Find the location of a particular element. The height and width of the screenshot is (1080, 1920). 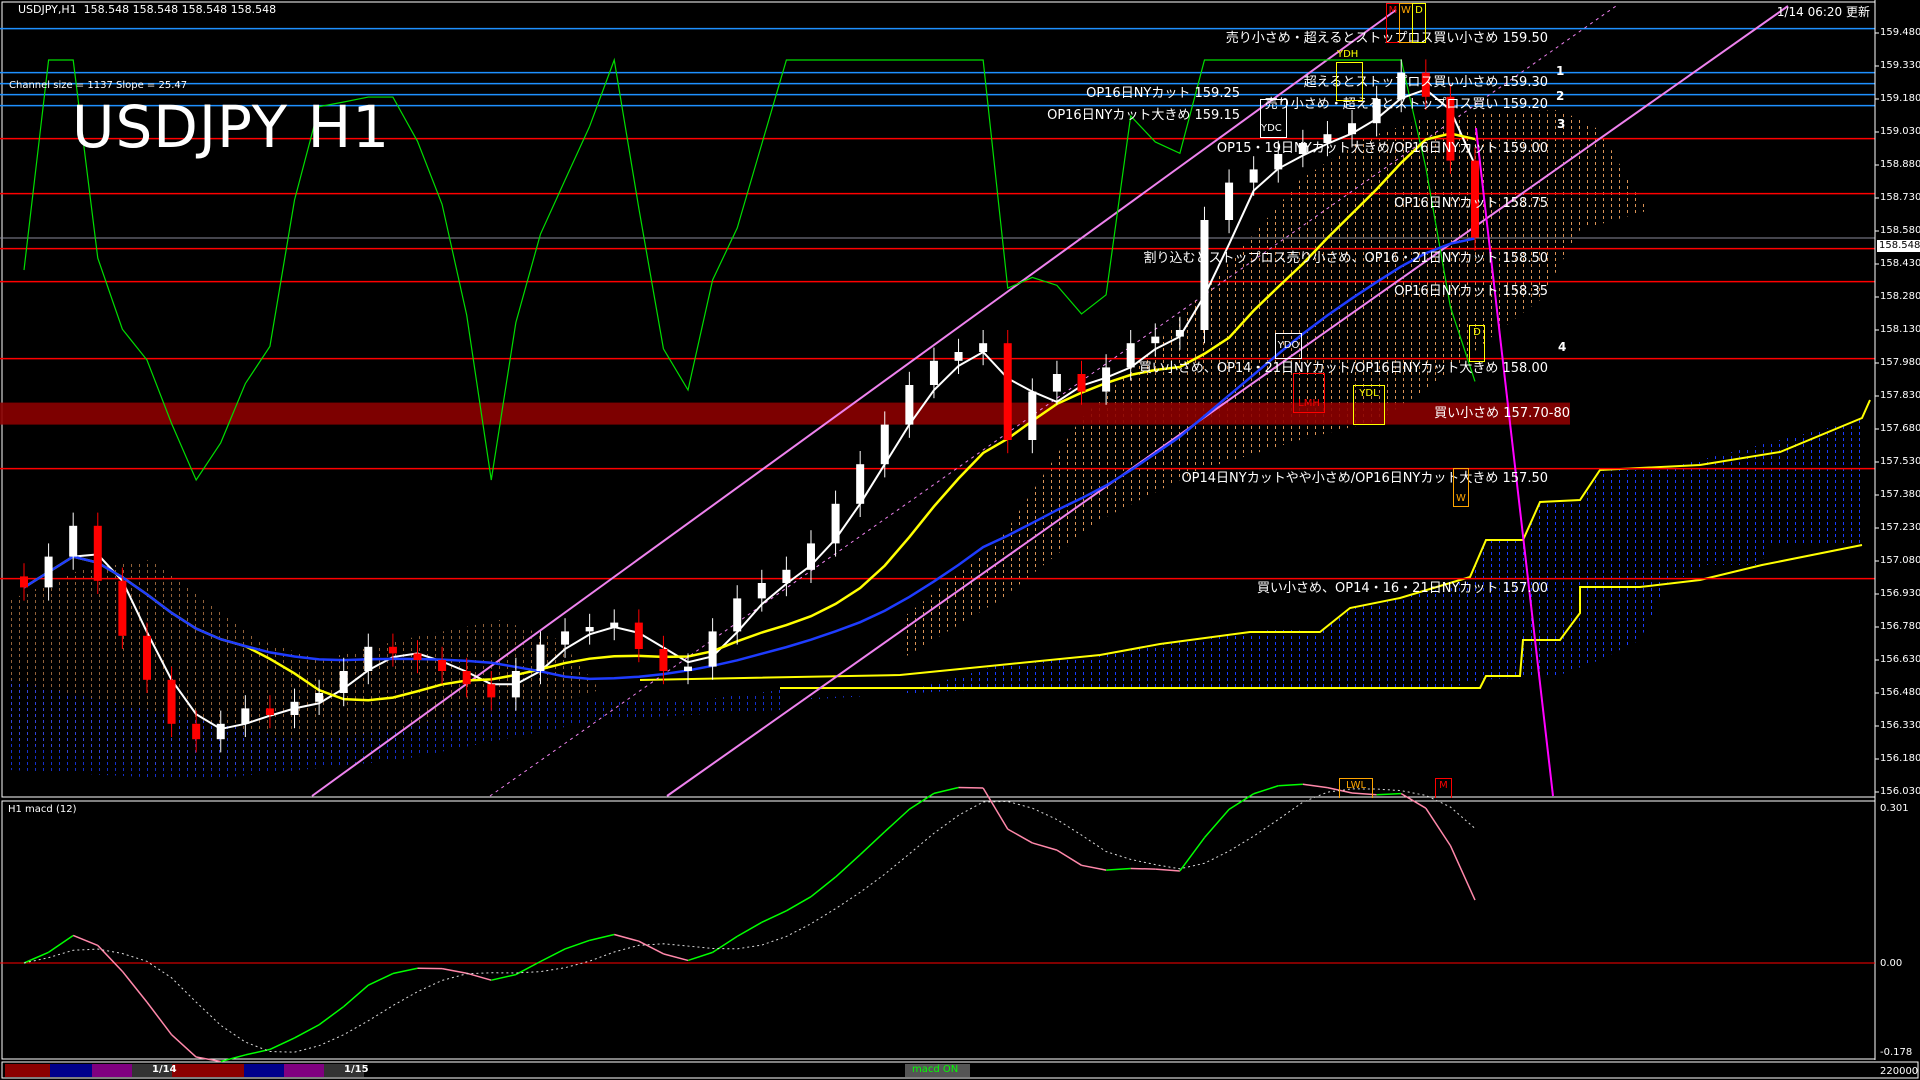

weekly-low-marker: W is located at coordinates (1461, 487).